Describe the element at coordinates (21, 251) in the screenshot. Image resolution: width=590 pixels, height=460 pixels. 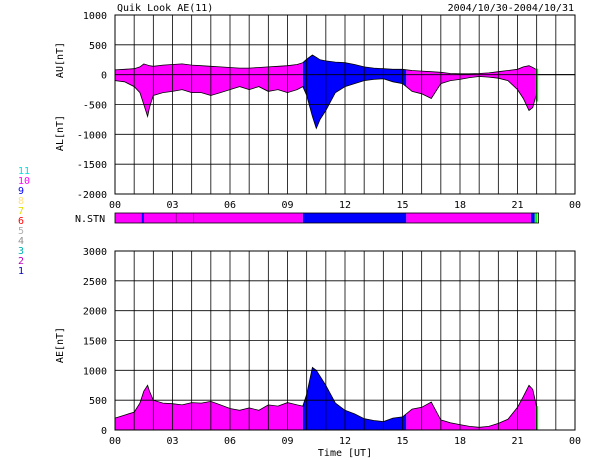
I see `station-legend-item: 3` at that location.